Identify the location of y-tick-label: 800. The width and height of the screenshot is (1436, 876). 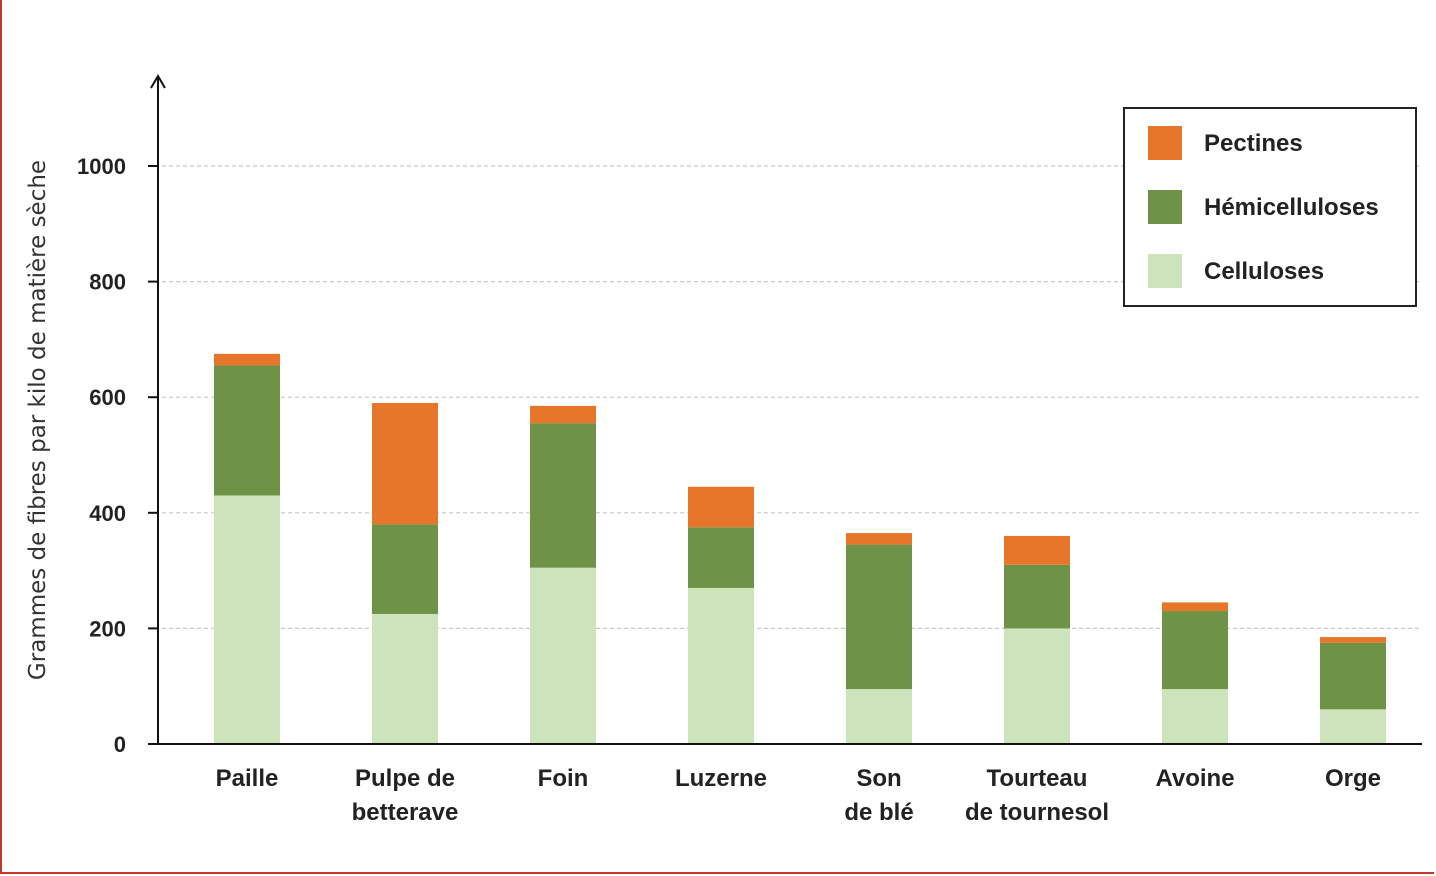
(107, 282).